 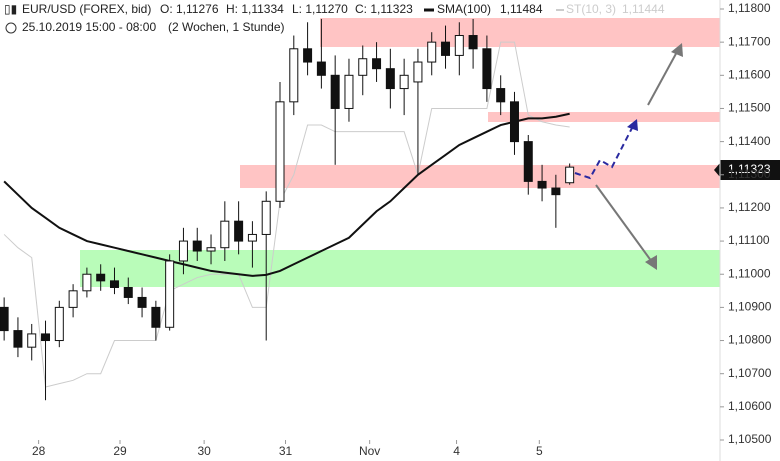 I want to click on symbol: EUR/USD (FOREX, bid), so click(x=86, y=9).